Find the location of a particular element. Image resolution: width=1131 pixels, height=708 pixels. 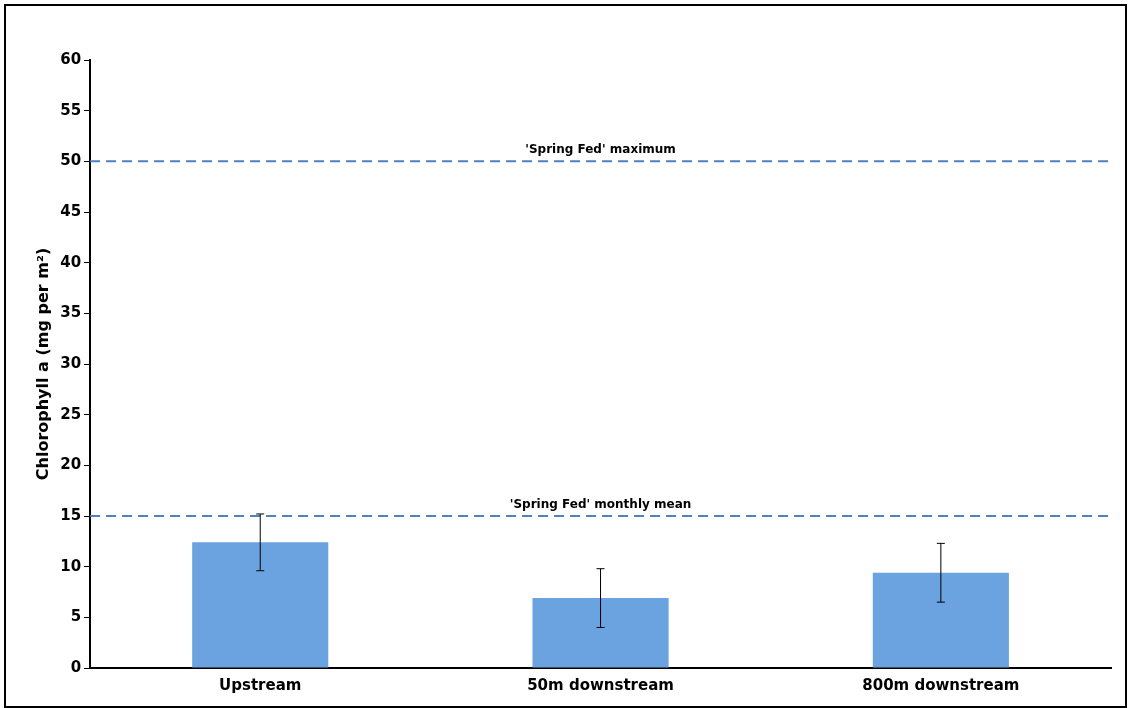

y-tick-label: 30 is located at coordinates (71, 362).